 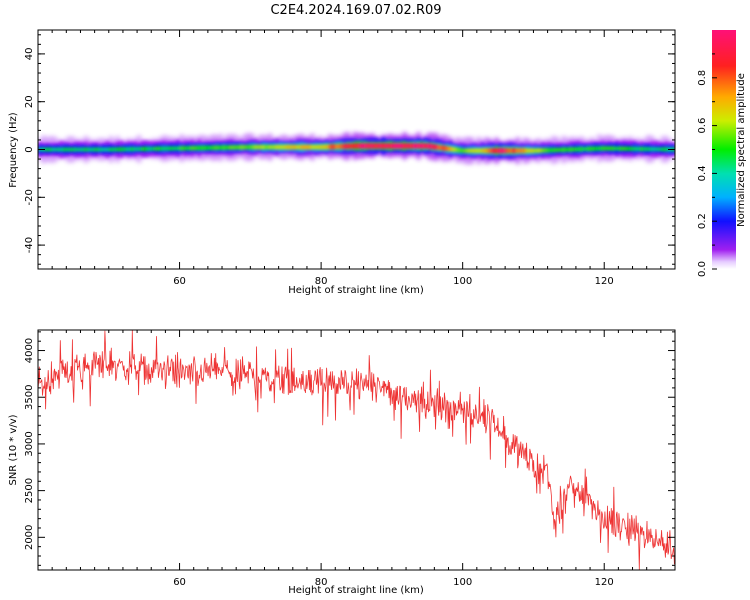 What do you see at coordinates (29, 397) in the screenshot?
I see `snr-ytick-label: 3500` at bounding box center [29, 397].